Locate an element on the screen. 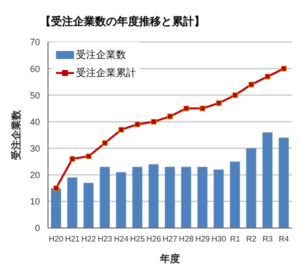  y-tick-label: 60 is located at coordinates (35, 69).